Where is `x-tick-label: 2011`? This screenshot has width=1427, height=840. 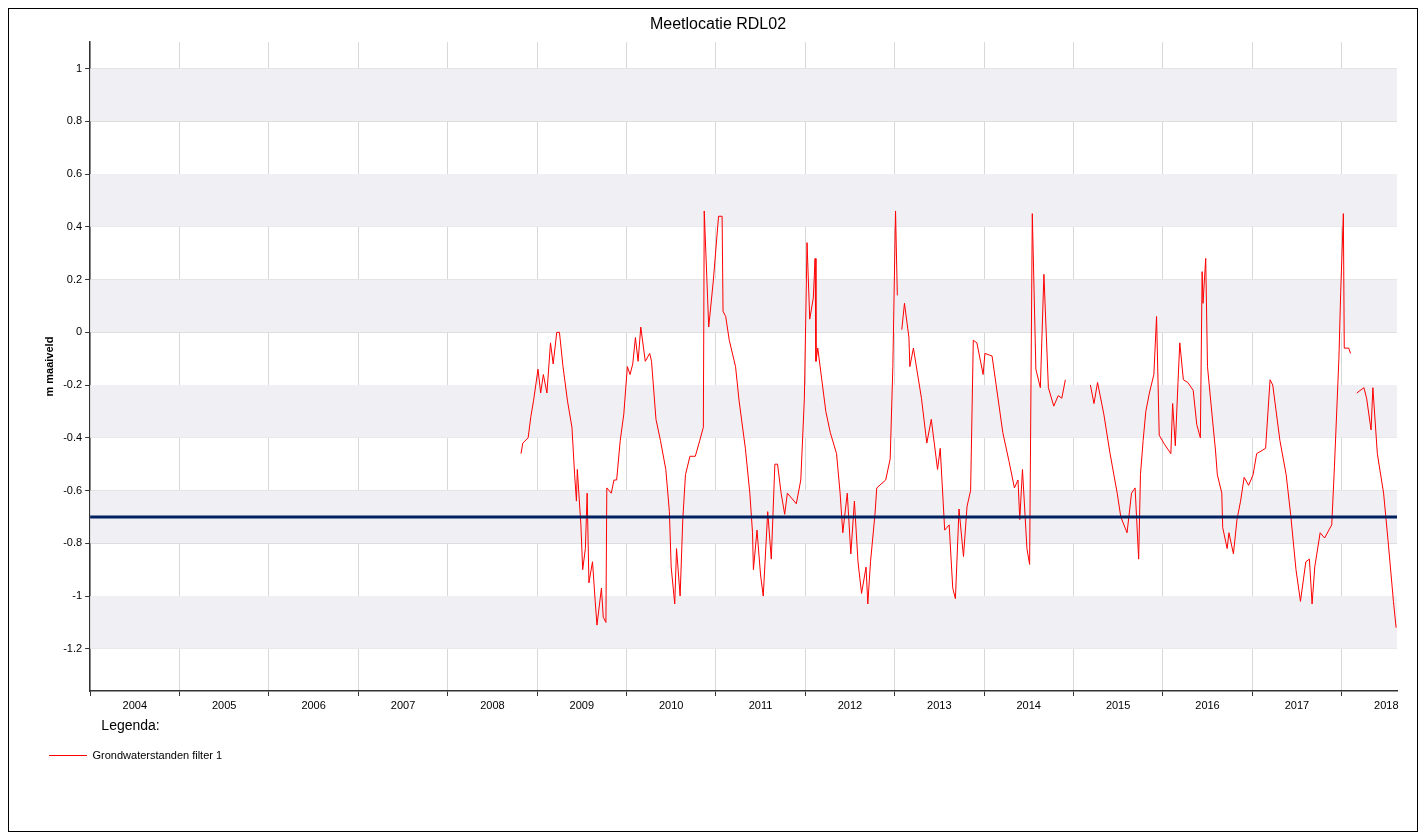
x-tick-label: 2011 is located at coordinates (760, 704).